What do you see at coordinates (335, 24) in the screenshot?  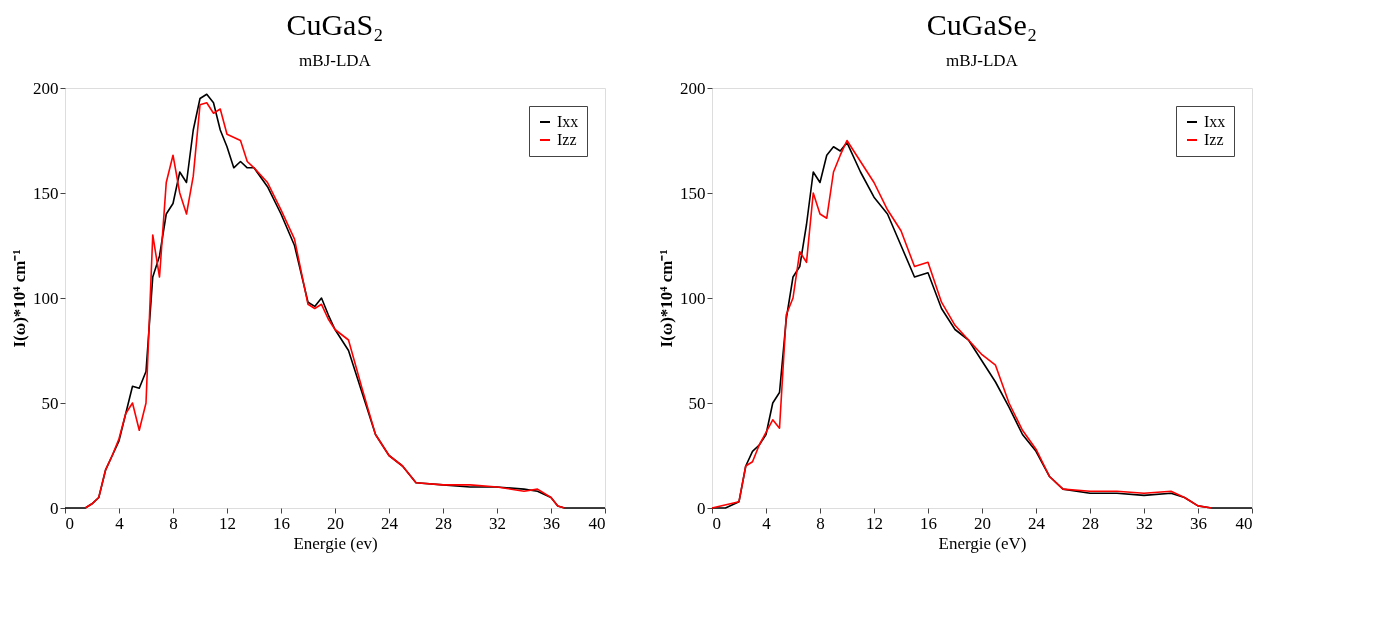 I see `chart-title: CuGaS₂` at bounding box center [335, 24].